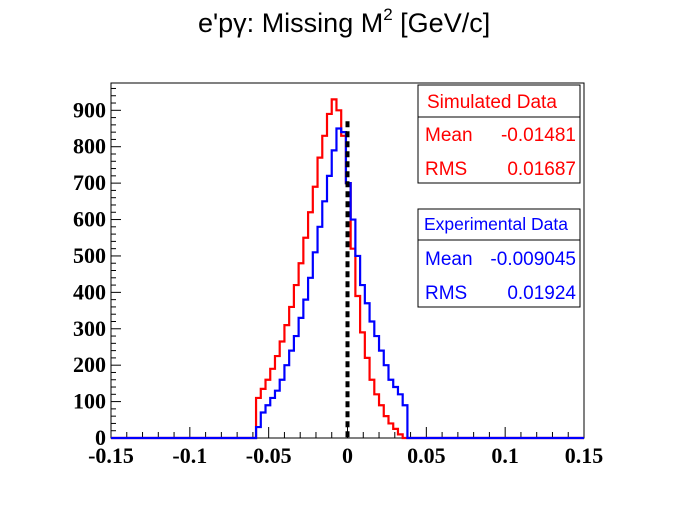 The image size is (696, 522). What do you see at coordinates (505, 455) in the screenshot?
I see `x-tick-label: 0.1` at bounding box center [505, 455].